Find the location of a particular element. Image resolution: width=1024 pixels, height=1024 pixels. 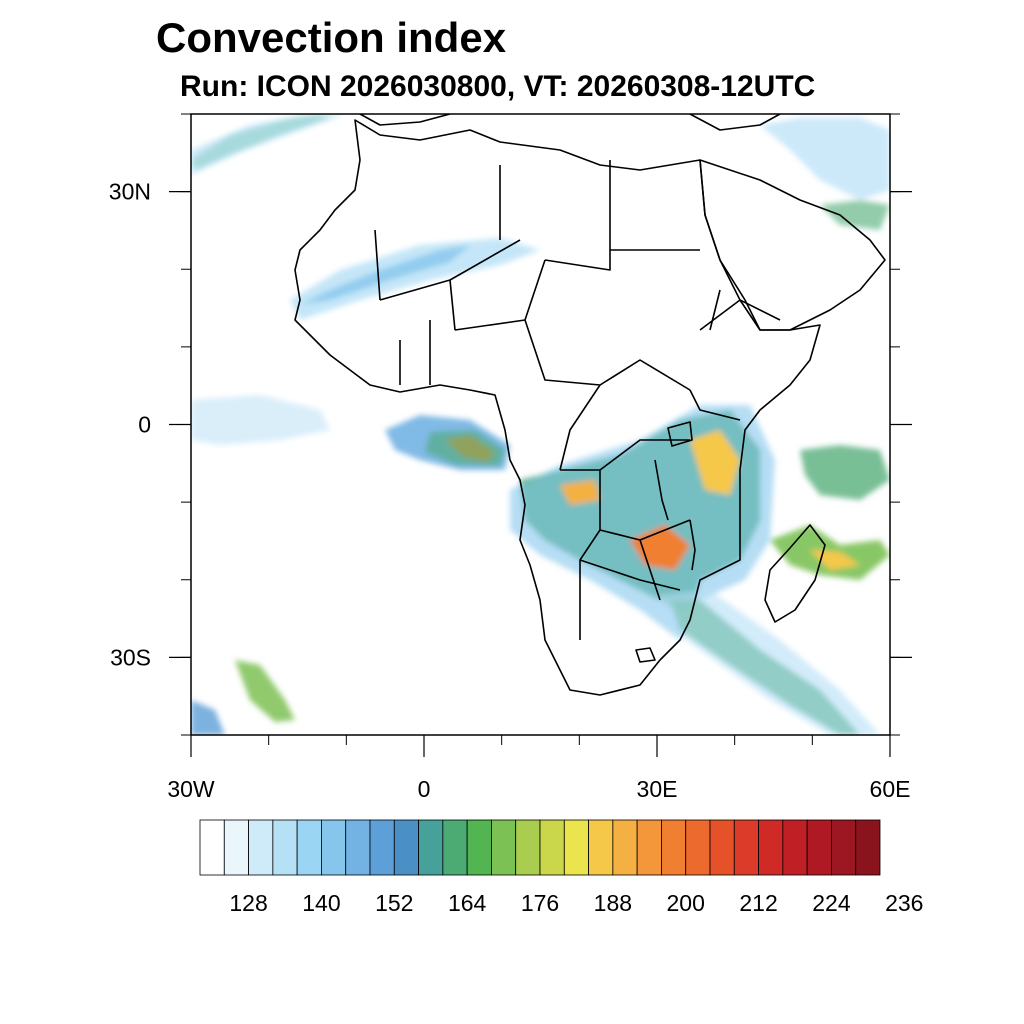

madagascar-coastline is located at coordinates (795, 573).